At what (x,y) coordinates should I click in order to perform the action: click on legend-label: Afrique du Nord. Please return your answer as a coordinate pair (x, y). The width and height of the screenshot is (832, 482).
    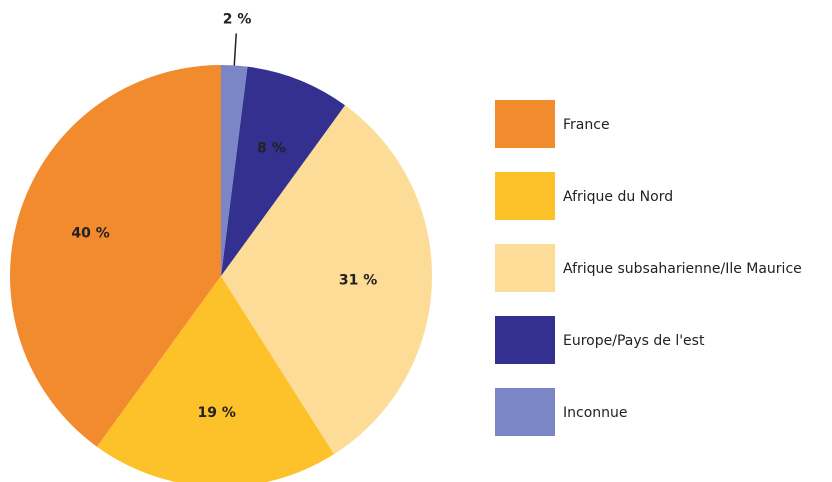
    Looking at the image, I should click on (618, 197).